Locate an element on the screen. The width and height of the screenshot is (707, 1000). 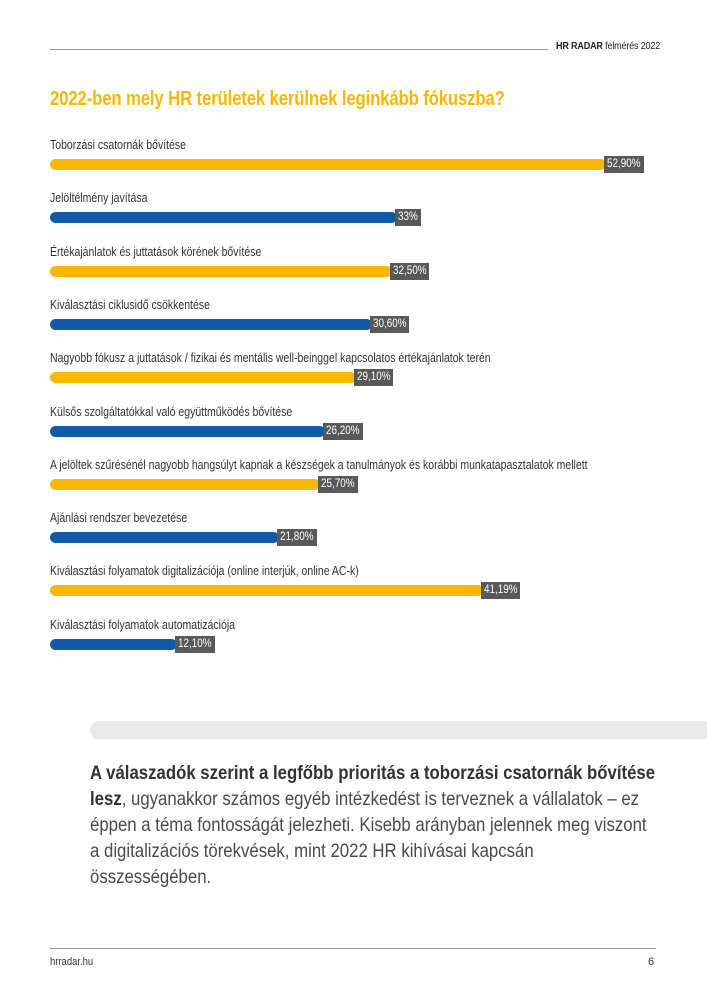
category-label: Kiválasztási ciklusidő csökkentése is located at coordinates (130, 304).